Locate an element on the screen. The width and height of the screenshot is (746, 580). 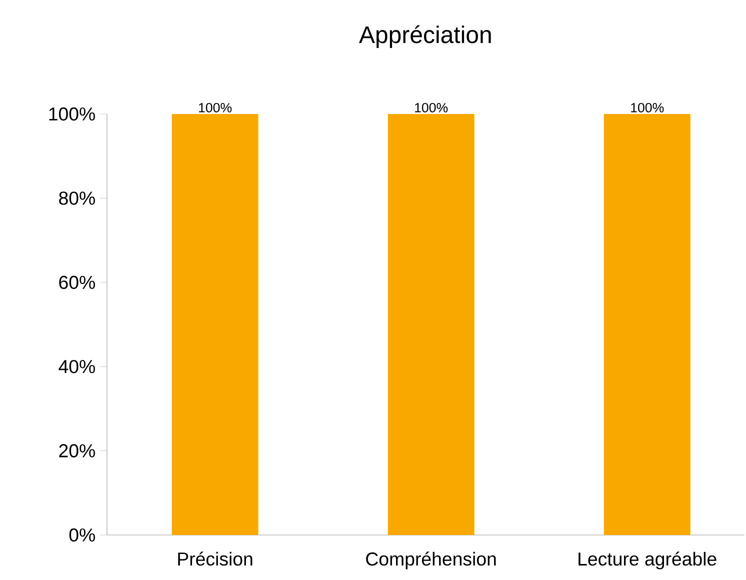
y-tick-label: 40% is located at coordinates (76, 367).